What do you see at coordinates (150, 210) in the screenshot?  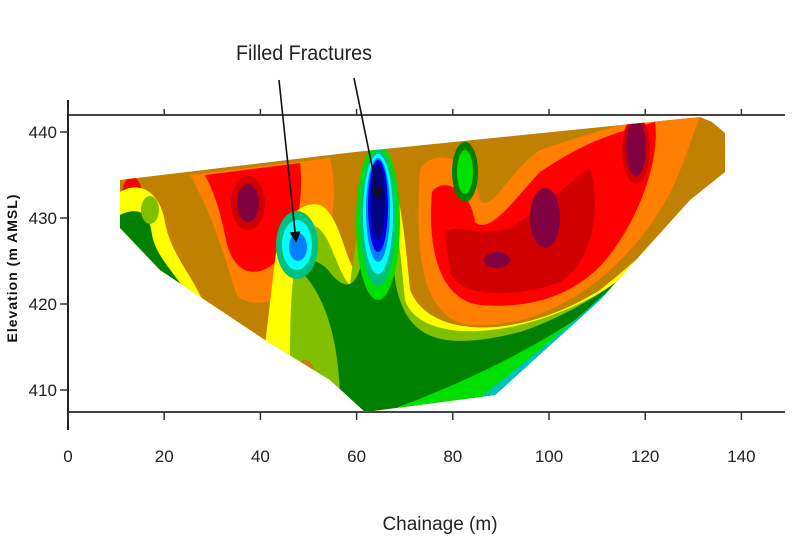 I see `contour-left-lightgreen` at bounding box center [150, 210].